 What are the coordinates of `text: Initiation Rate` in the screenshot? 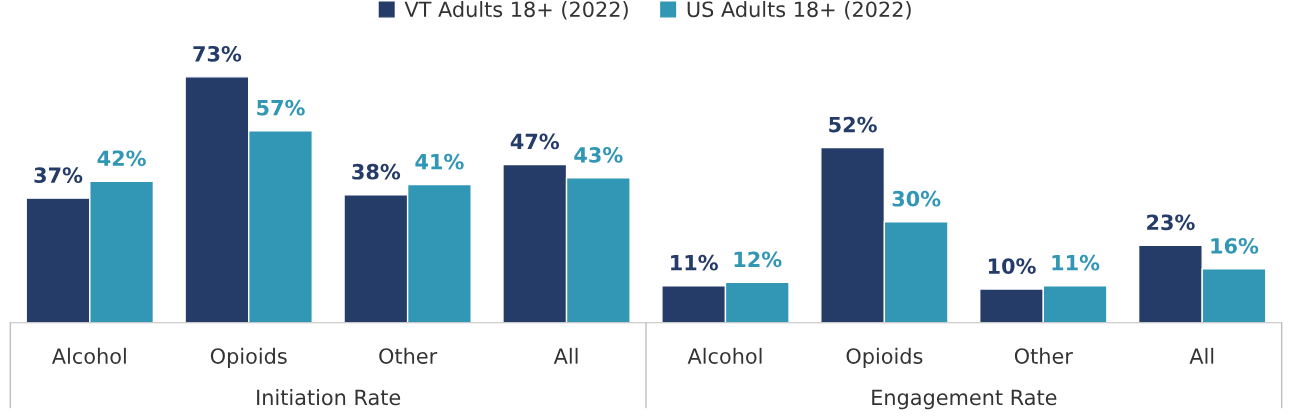 It's located at (329, 397).